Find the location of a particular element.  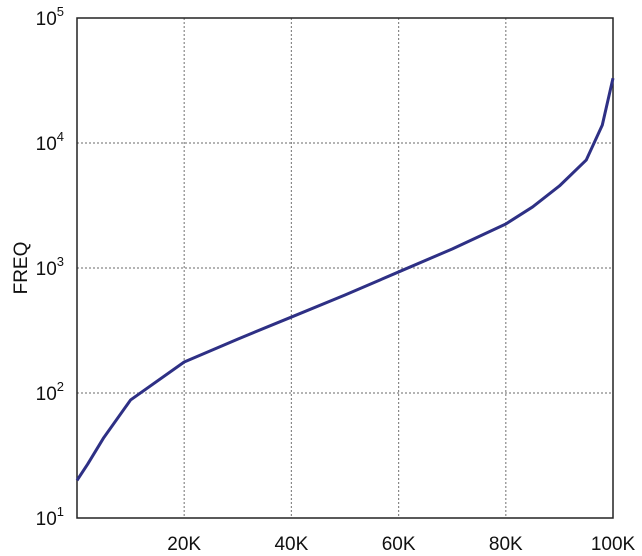

x-tick-label: 40K is located at coordinates (291, 544).